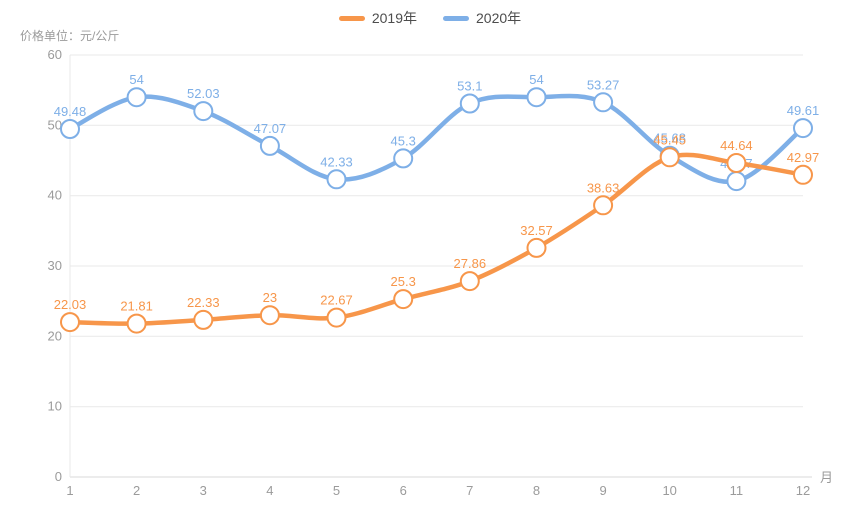  I want to click on x-tick-label: 5, so click(336, 490).